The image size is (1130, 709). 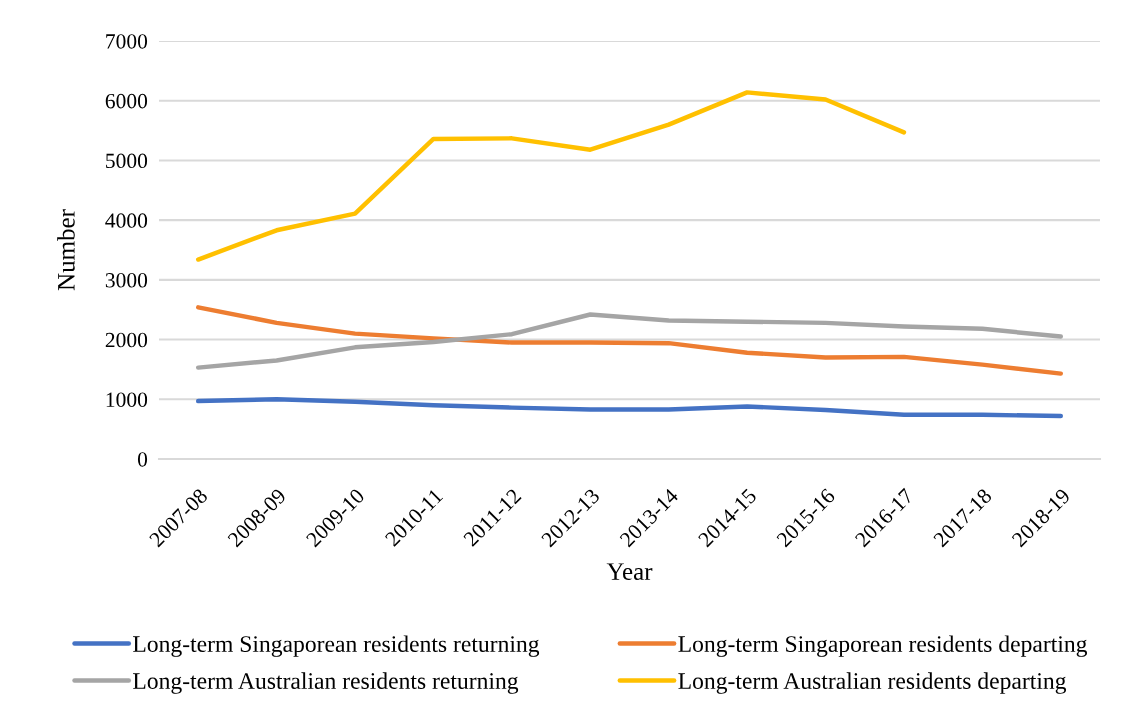 What do you see at coordinates (142, 459) in the screenshot?
I see `y-tick-label: 0` at bounding box center [142, 459].